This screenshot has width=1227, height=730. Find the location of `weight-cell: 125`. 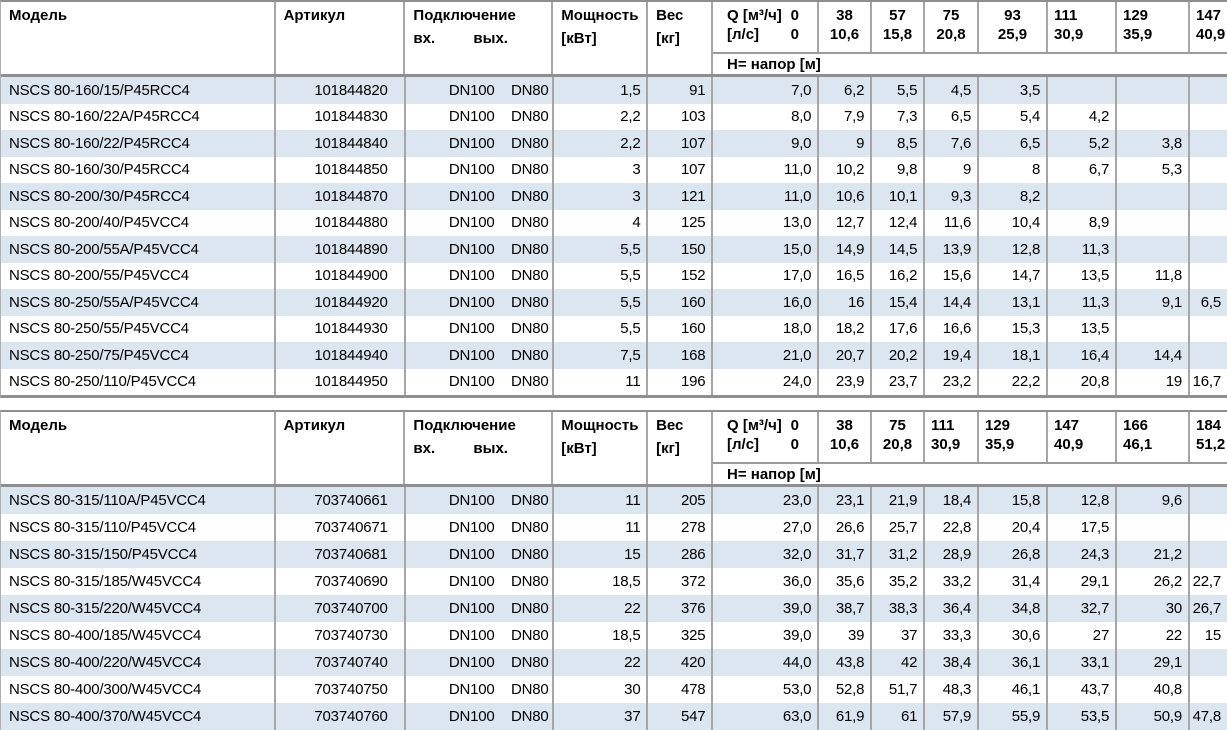

weight-cell: 125 is located at coordinates (681, 222).